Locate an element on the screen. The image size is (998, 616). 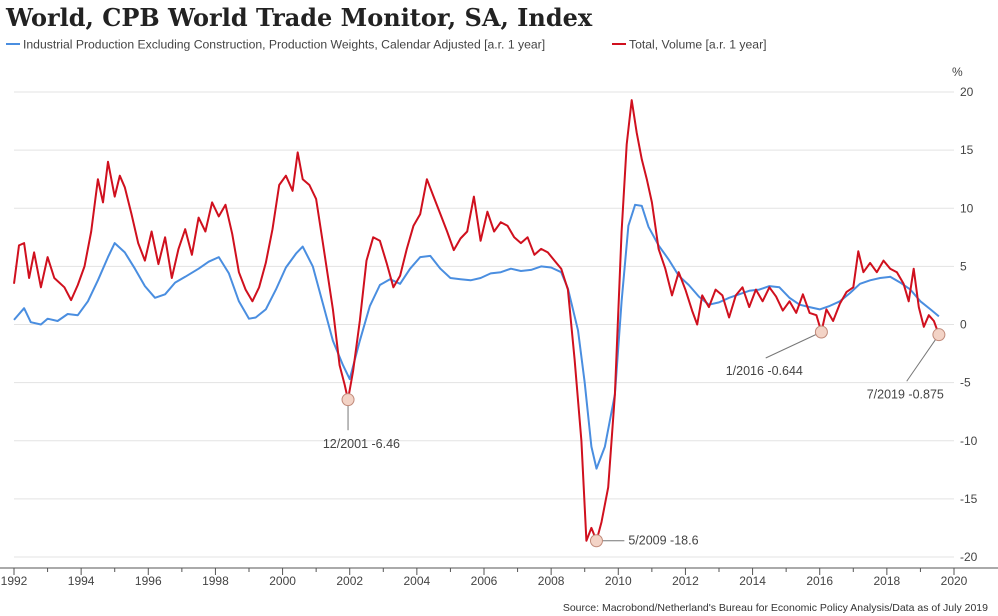
y-tick-label: 5 is located at coordinates (963, 266).